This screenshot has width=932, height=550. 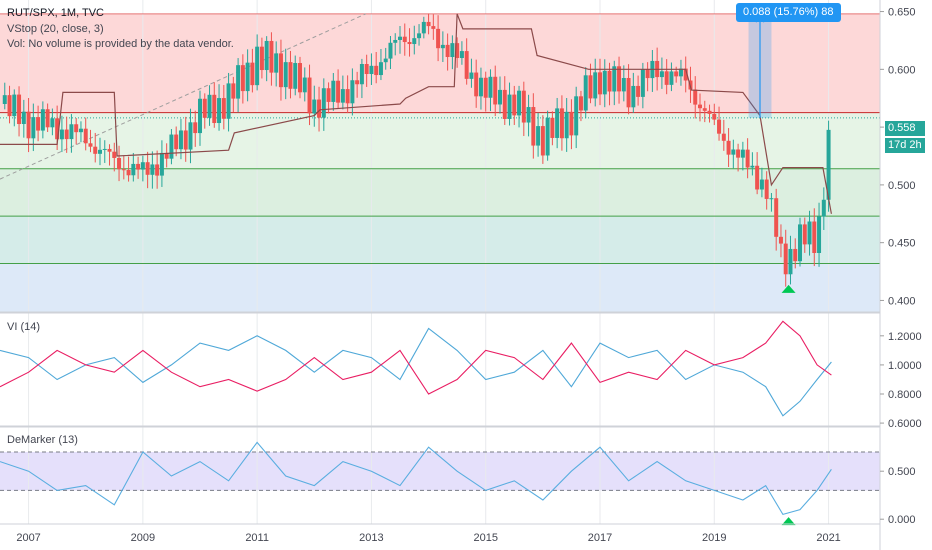 What do you see at coordinates (55, 29) in the screenshot?
I see `vstop-legend: VStop (20, close, 3)` at bounding box center [55, 29].